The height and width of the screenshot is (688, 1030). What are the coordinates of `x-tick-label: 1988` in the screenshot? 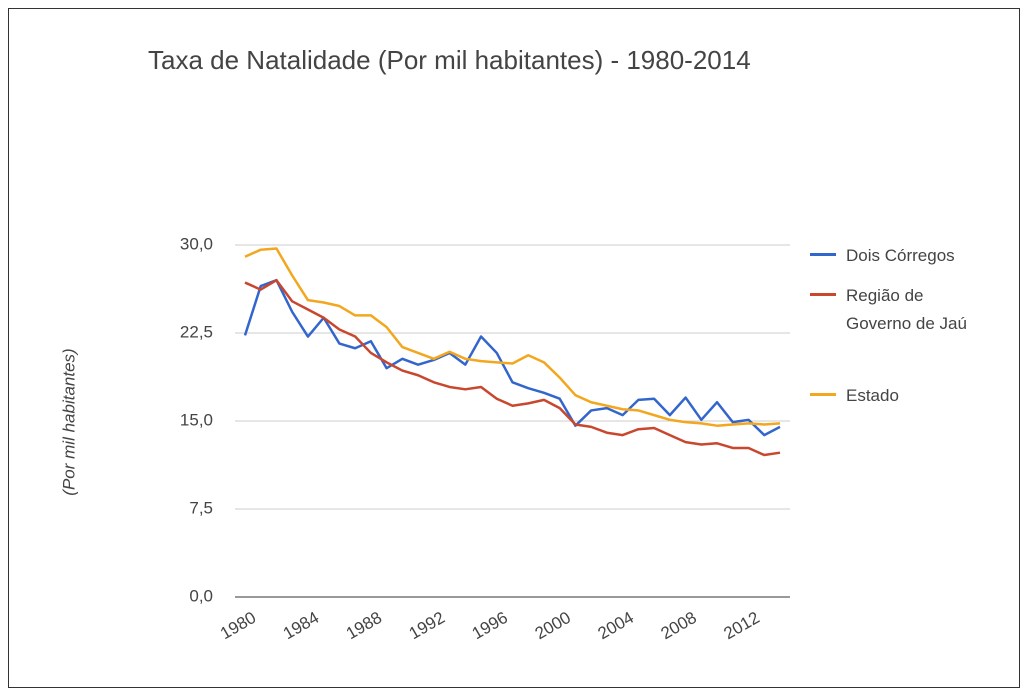 It's located at (364, 625).